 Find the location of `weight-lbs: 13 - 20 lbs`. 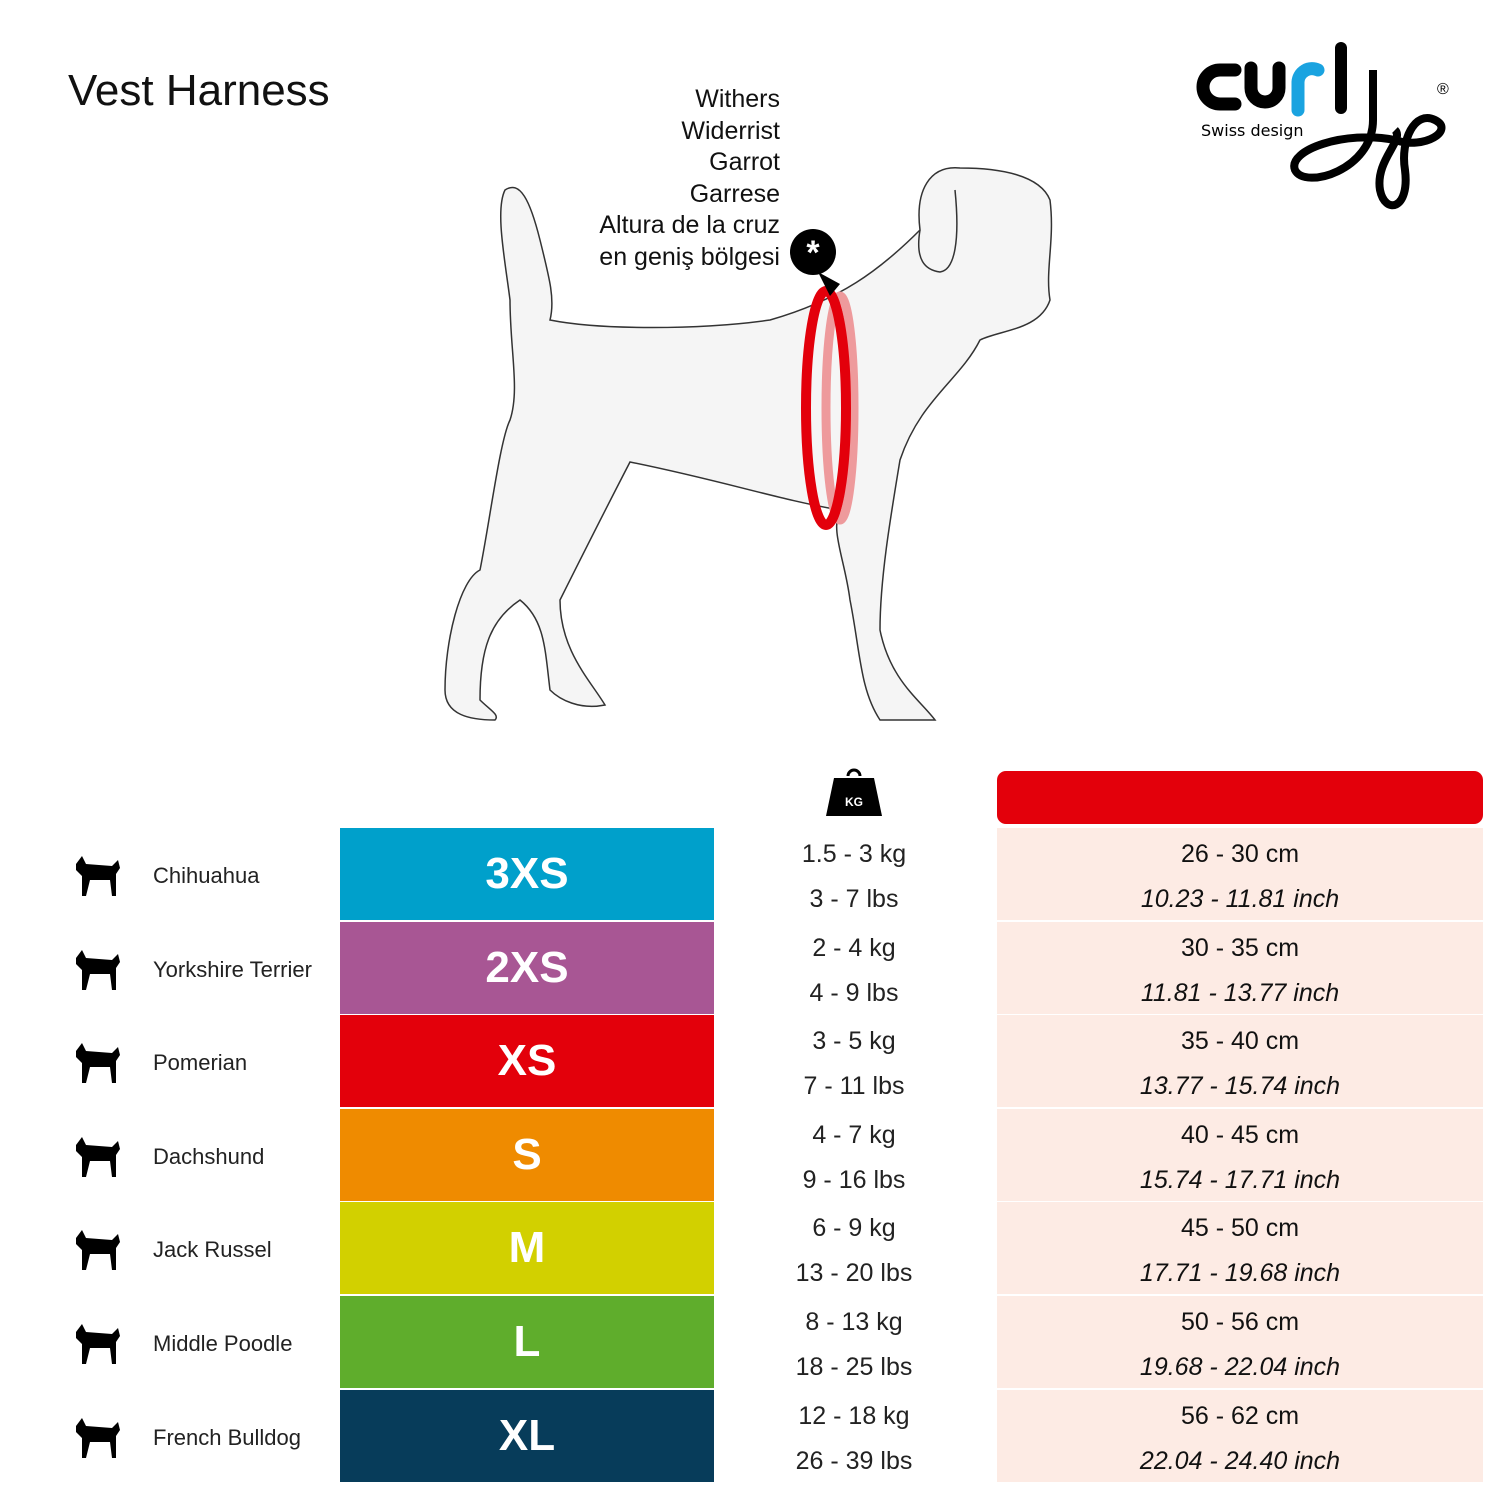

weight-lbs: 13 - 20 lbs is located at coordinates (854, 1273).